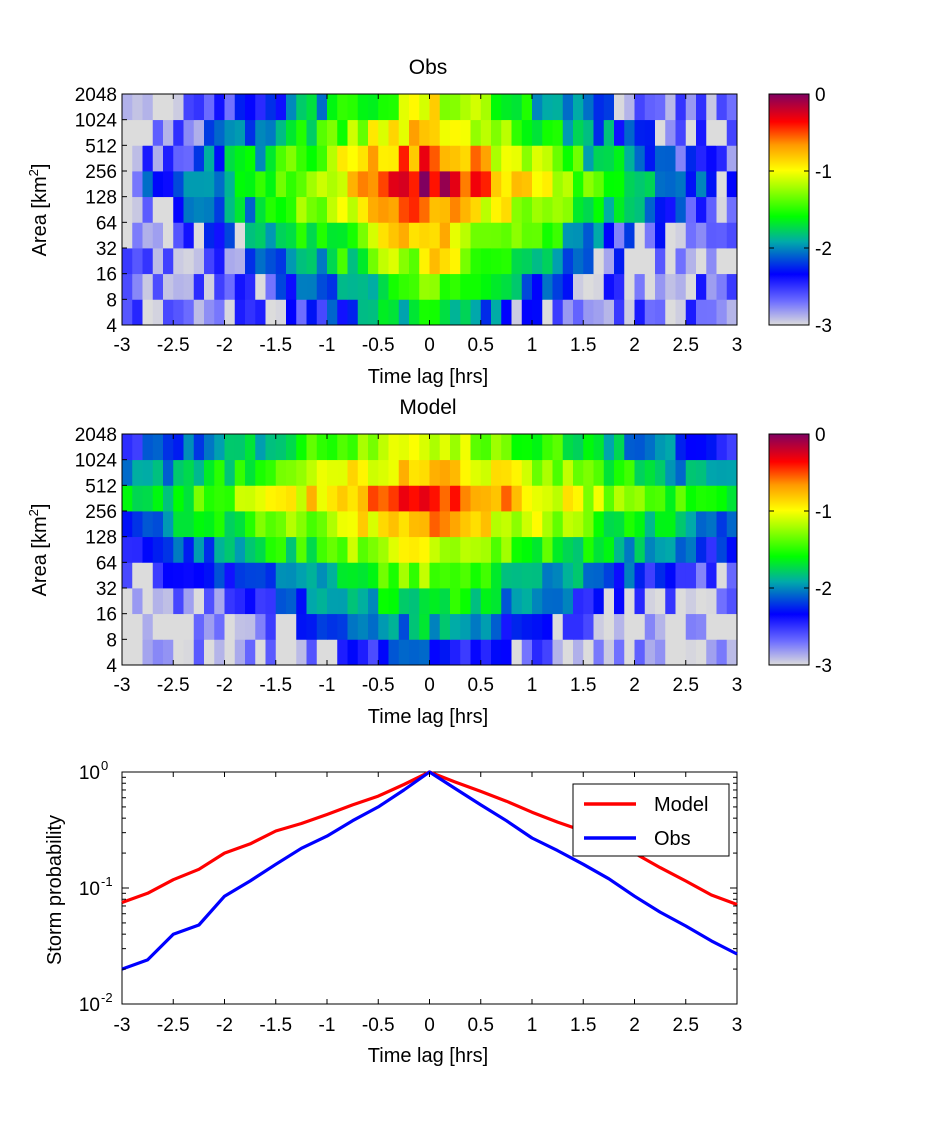 This screenshot has height=1135, width=933. Describe the element at coordinates (823, 172) in the screenshot. I see `colorbar-tick-label: -1` at that location.